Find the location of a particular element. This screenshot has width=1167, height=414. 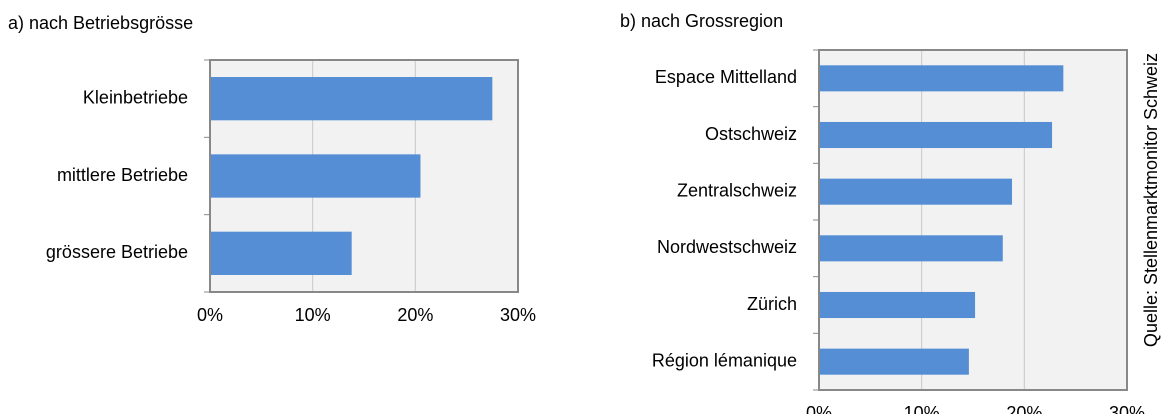

y-tick-label: mittlere Betriebe is located at coordinates (122, 175).